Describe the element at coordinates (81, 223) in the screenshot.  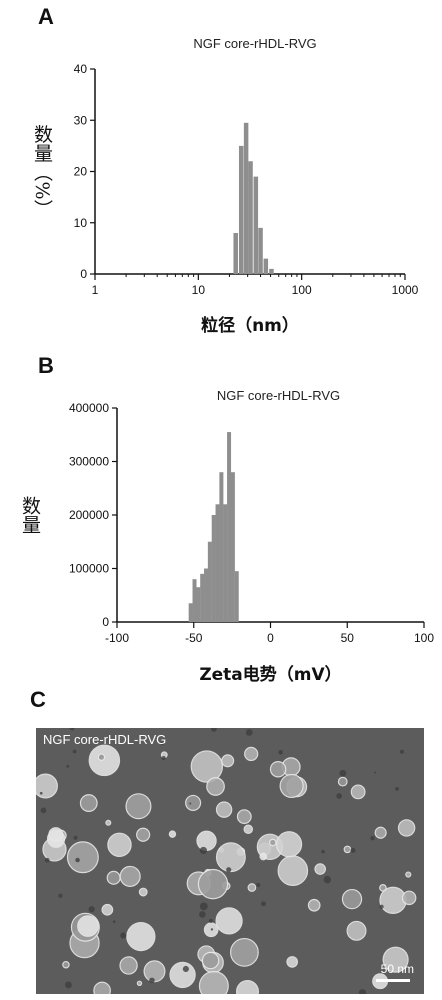
I see `y-tick-label: 10` at that location.